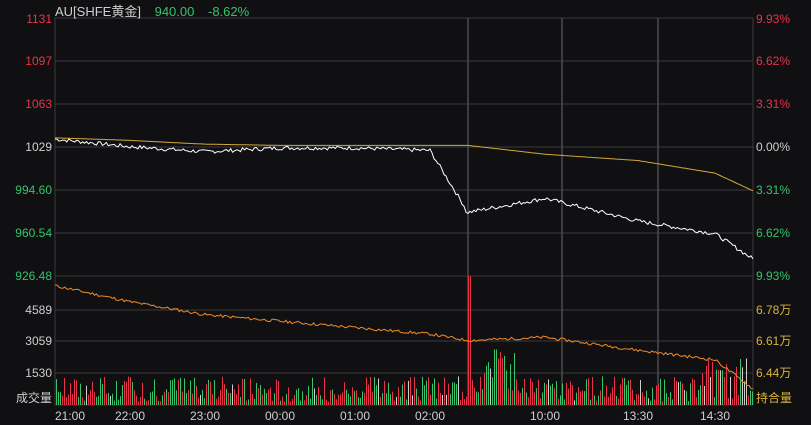 The image size is (811, 425). I want to click on volume-label: 3059, so click(38, 341).